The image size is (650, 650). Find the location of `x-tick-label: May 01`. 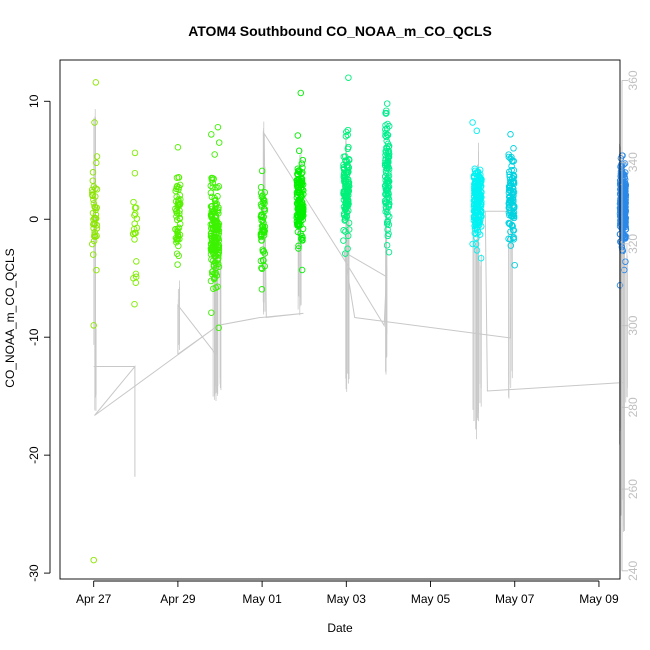

x-tick-label: May 01 is located at coordinates (262, 599).